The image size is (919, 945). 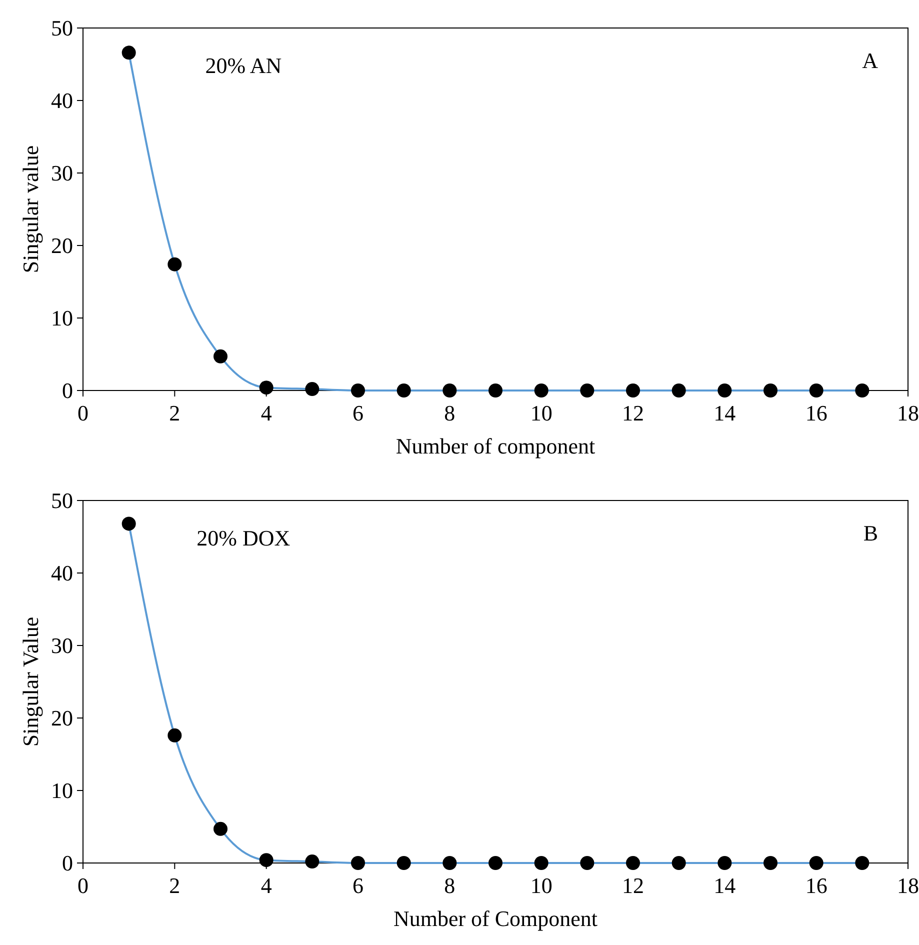 What do you see at coordinates (495, 918) in the screenshot?
I see `x-axis-title: Number of Component` at bounding box center [495, 918].